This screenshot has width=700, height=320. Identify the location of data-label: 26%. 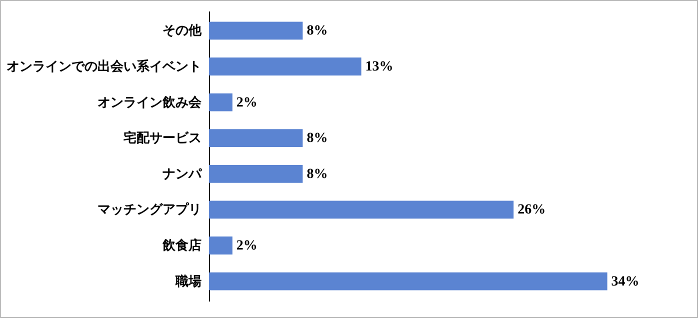
(532, 210).